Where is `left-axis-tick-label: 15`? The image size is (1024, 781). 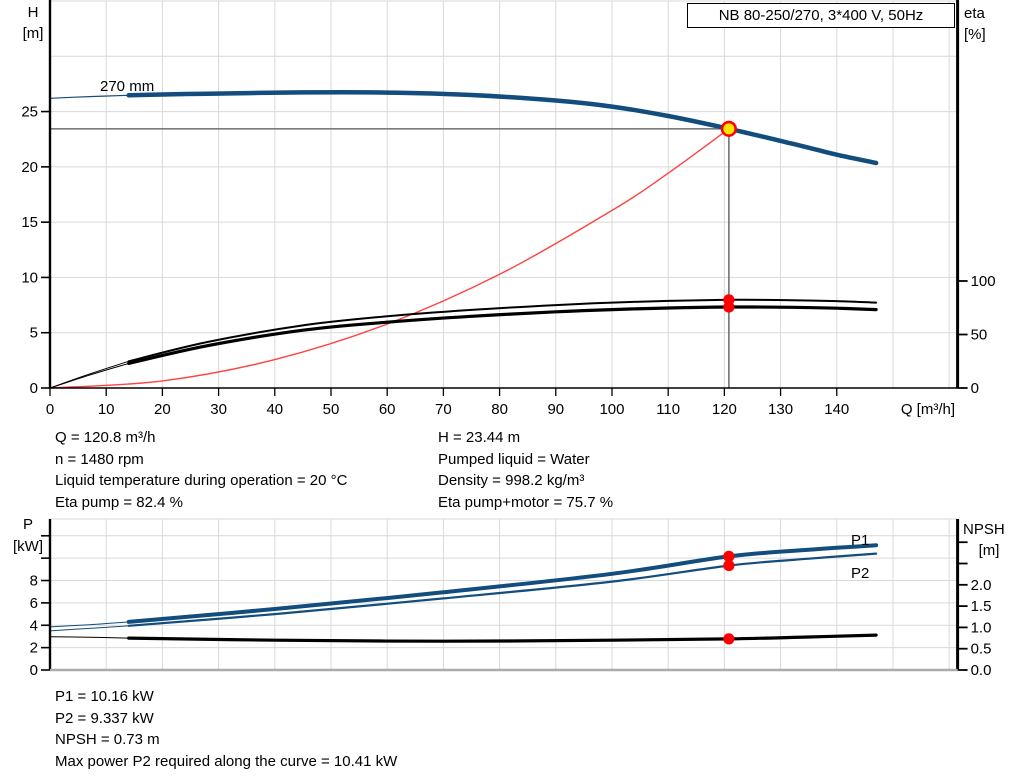 left-axis-tick-label: 15 is located at coordinates (29, 222).